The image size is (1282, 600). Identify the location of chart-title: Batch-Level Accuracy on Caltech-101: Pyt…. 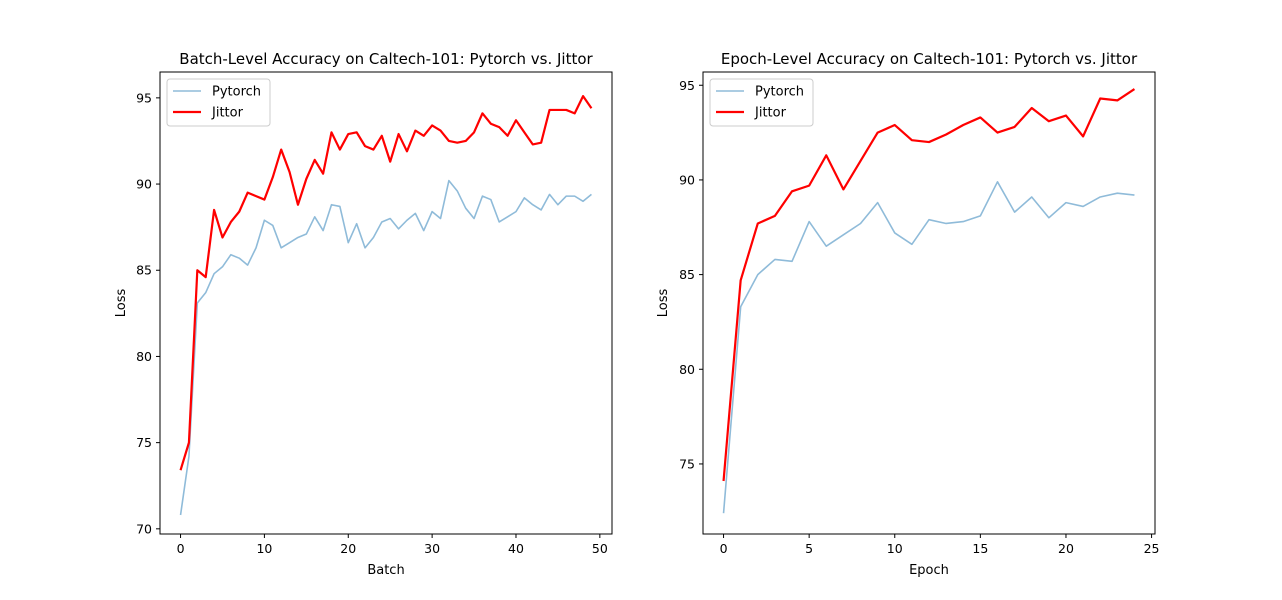
(386, 59).